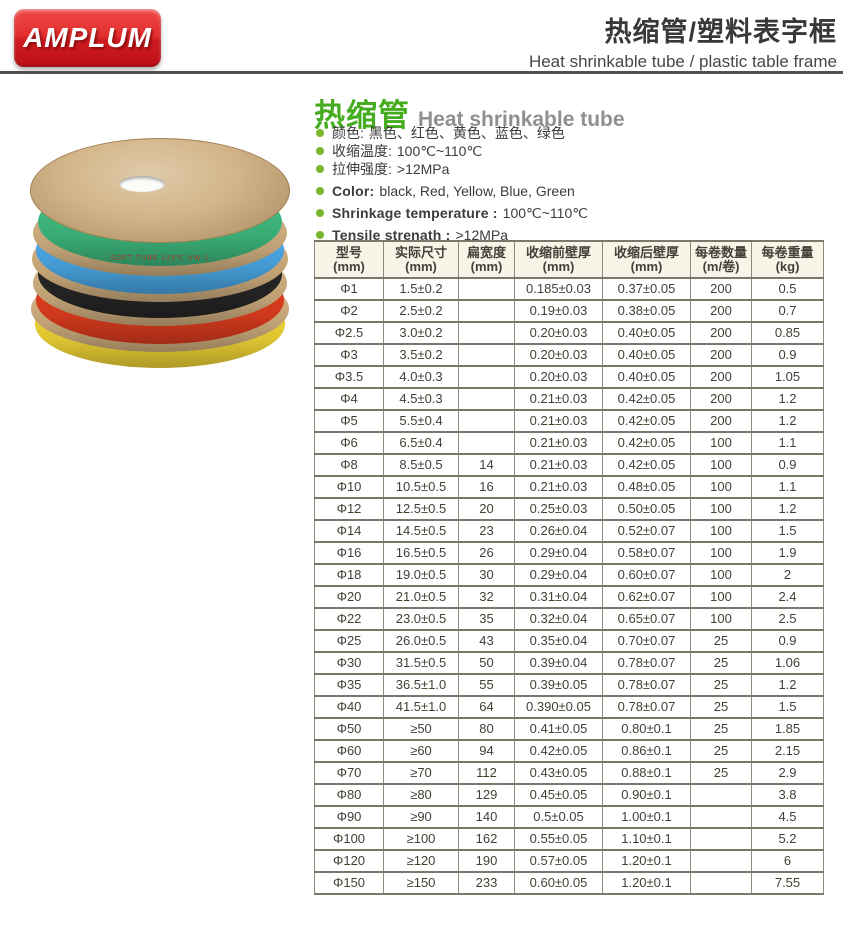  I want to click on table-cell: 23, so click(486, 531).